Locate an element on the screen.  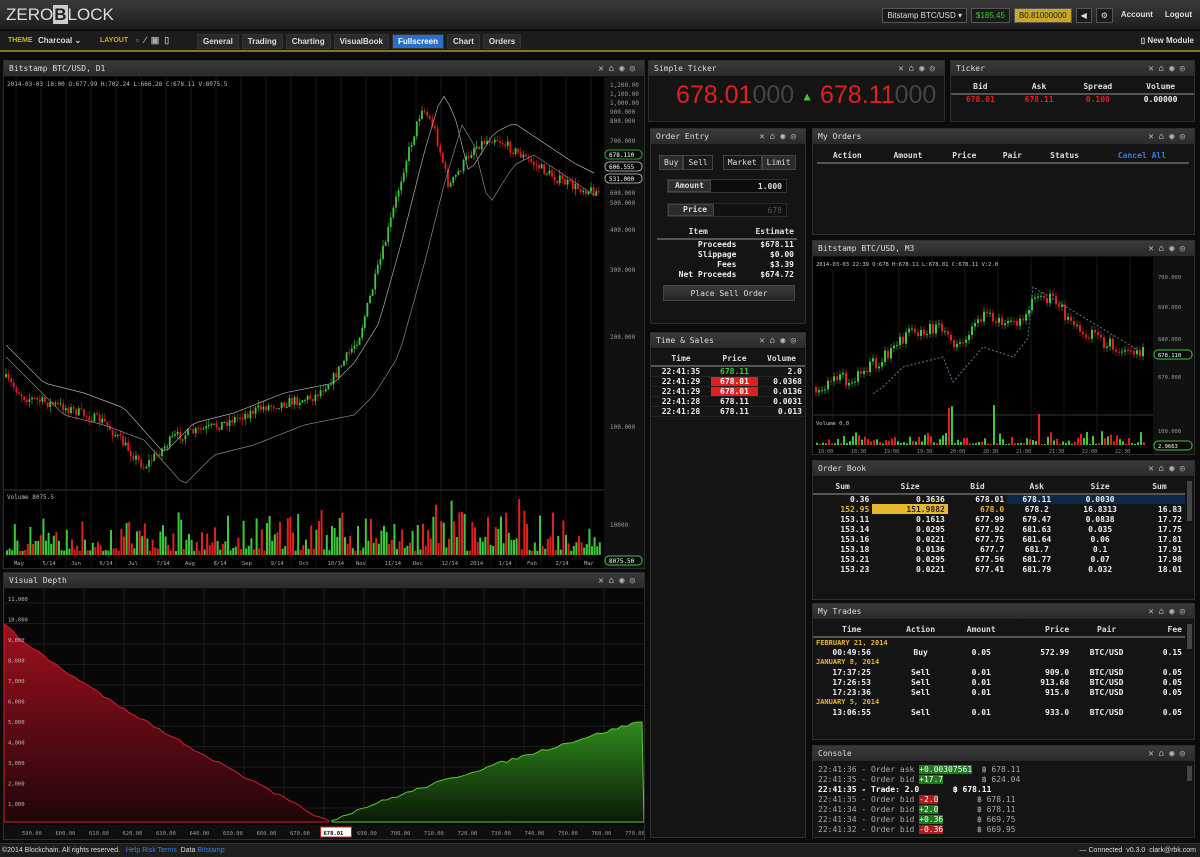
theme-select: Charcoal ⌄ is located at coordinates (60, 40).